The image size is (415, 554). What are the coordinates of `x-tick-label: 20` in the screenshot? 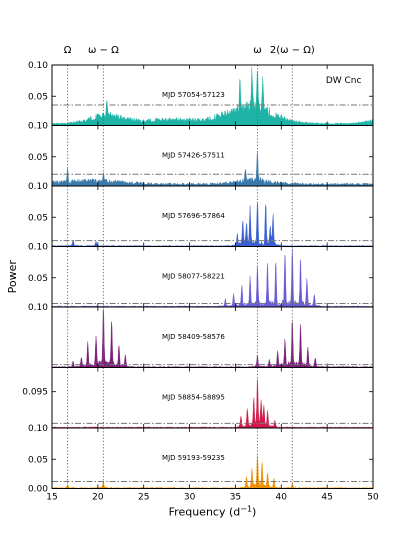 It's located at (98, 498).